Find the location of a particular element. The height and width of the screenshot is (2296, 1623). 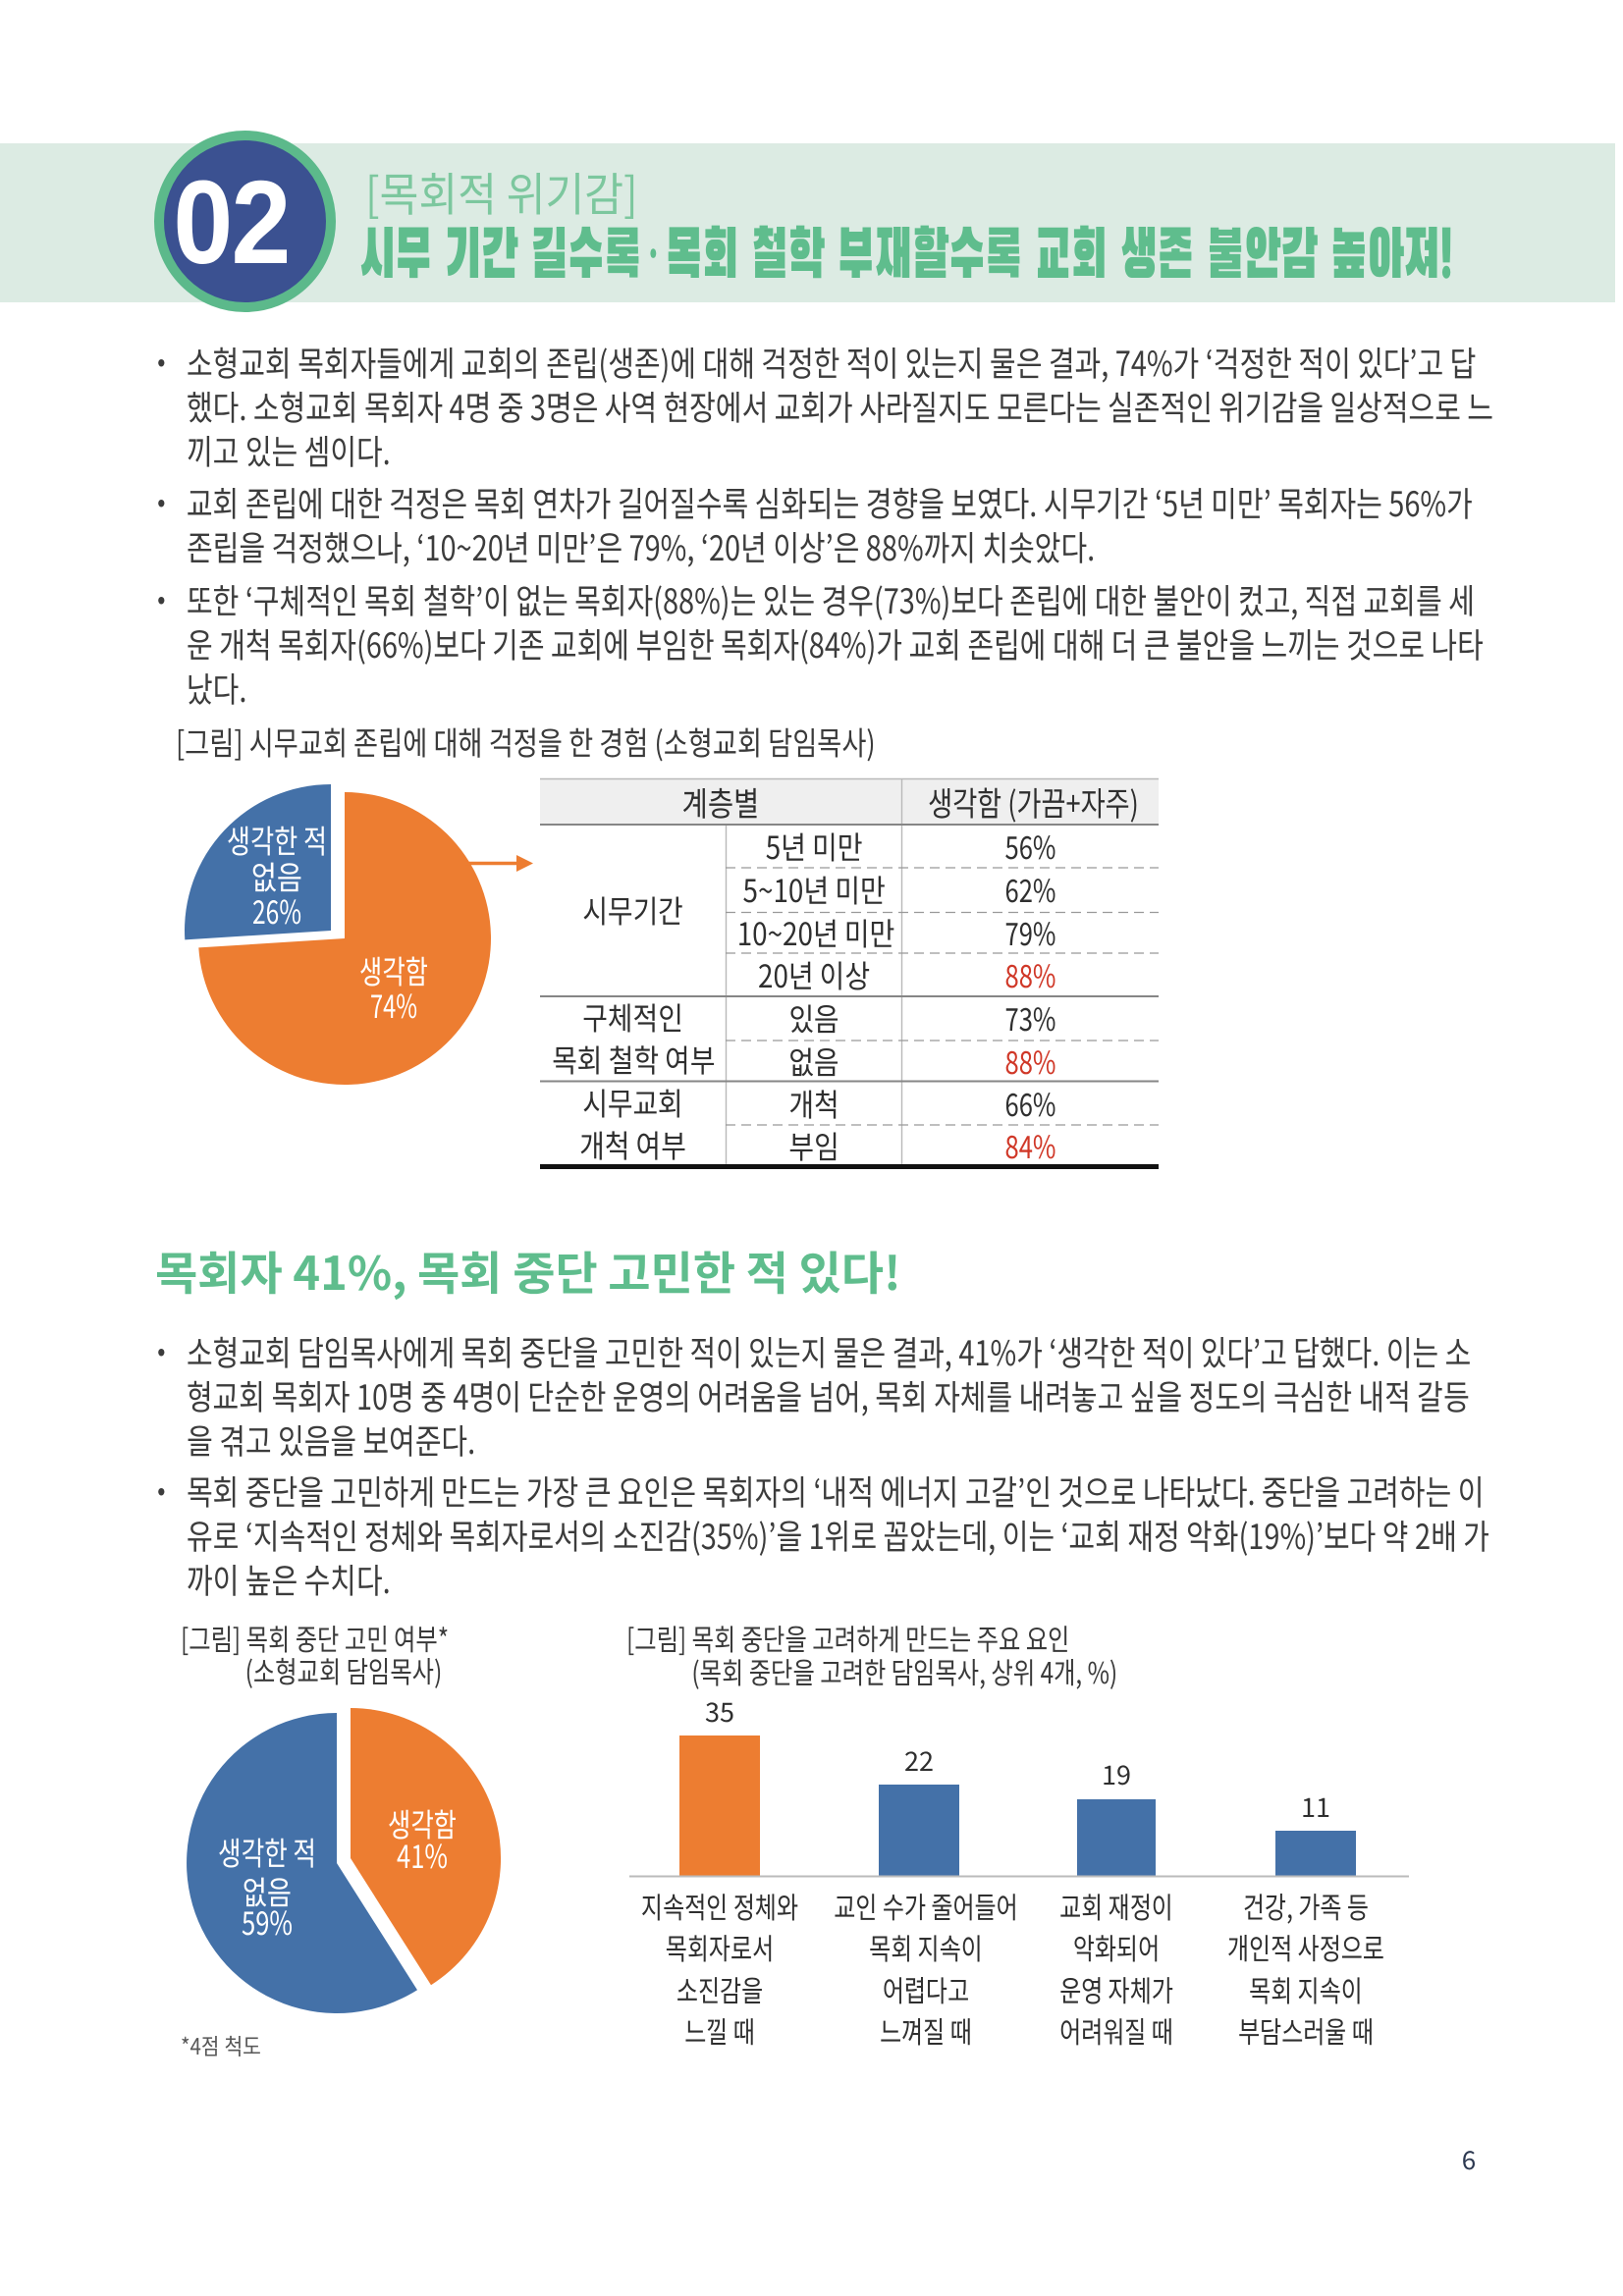

svg-text: 41% is located at coordinates (423, 1855).